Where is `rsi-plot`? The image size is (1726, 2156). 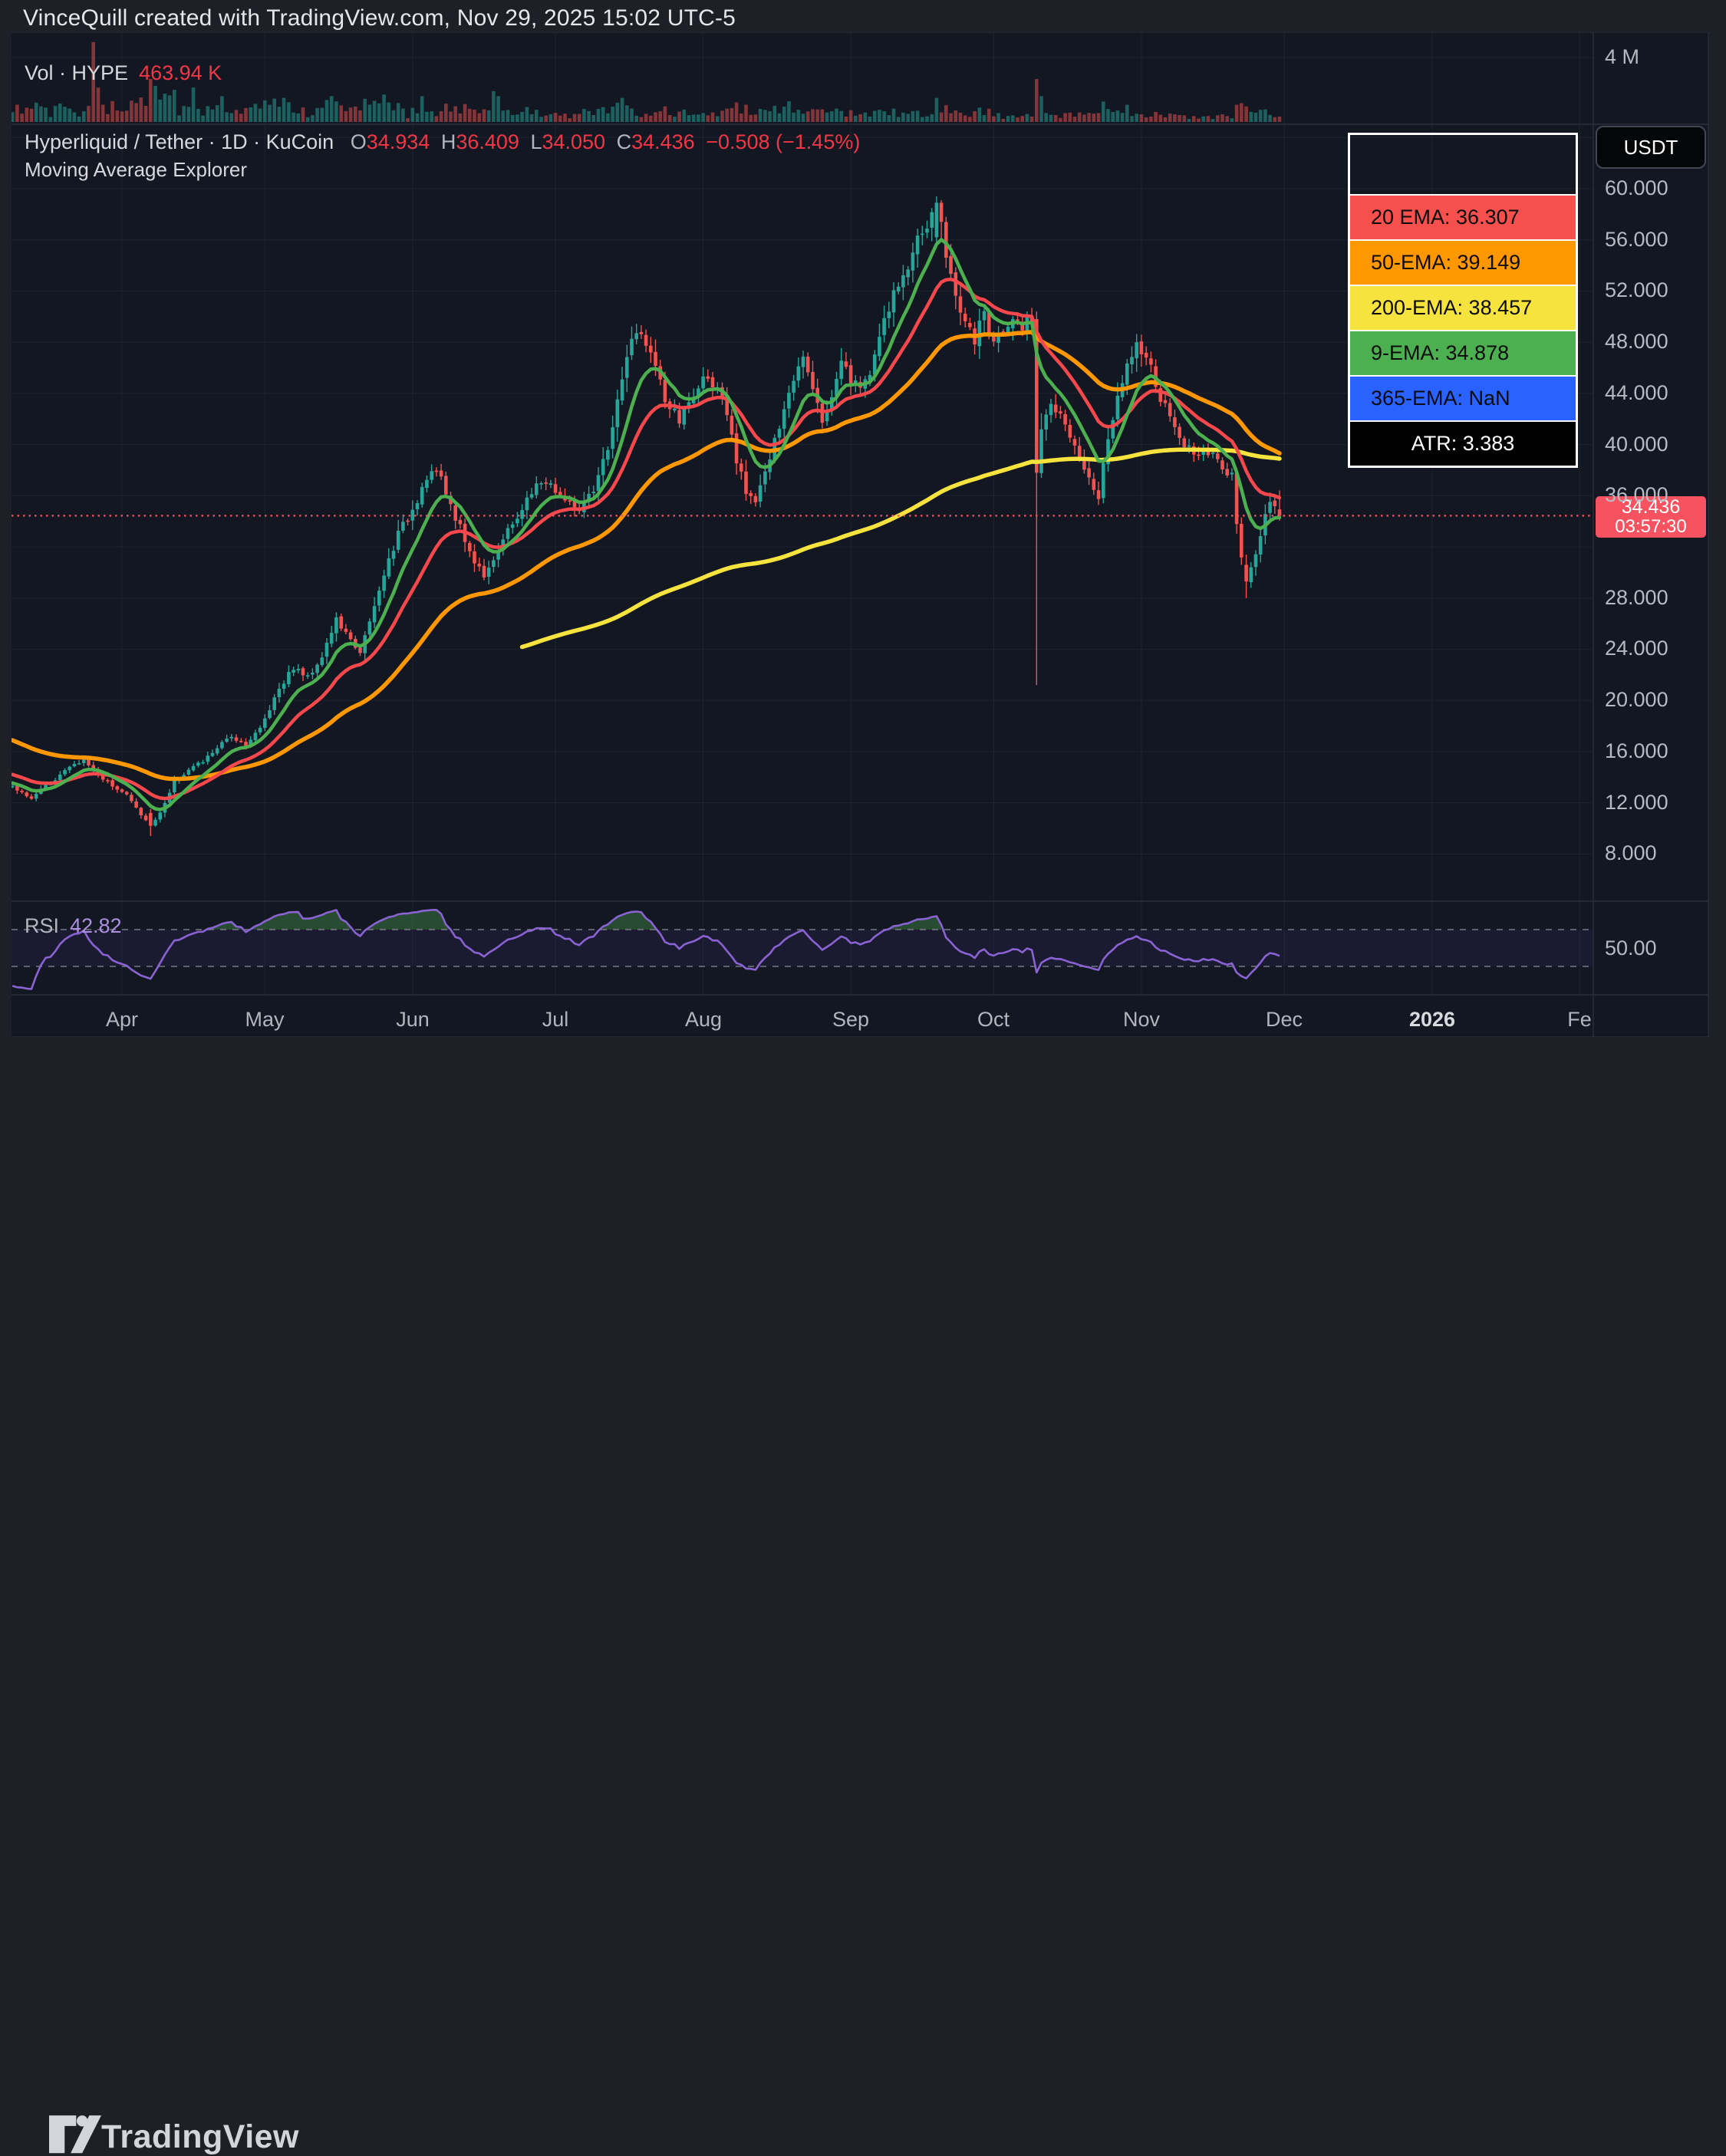
rsi-plot is located at coordinates (802, 949).